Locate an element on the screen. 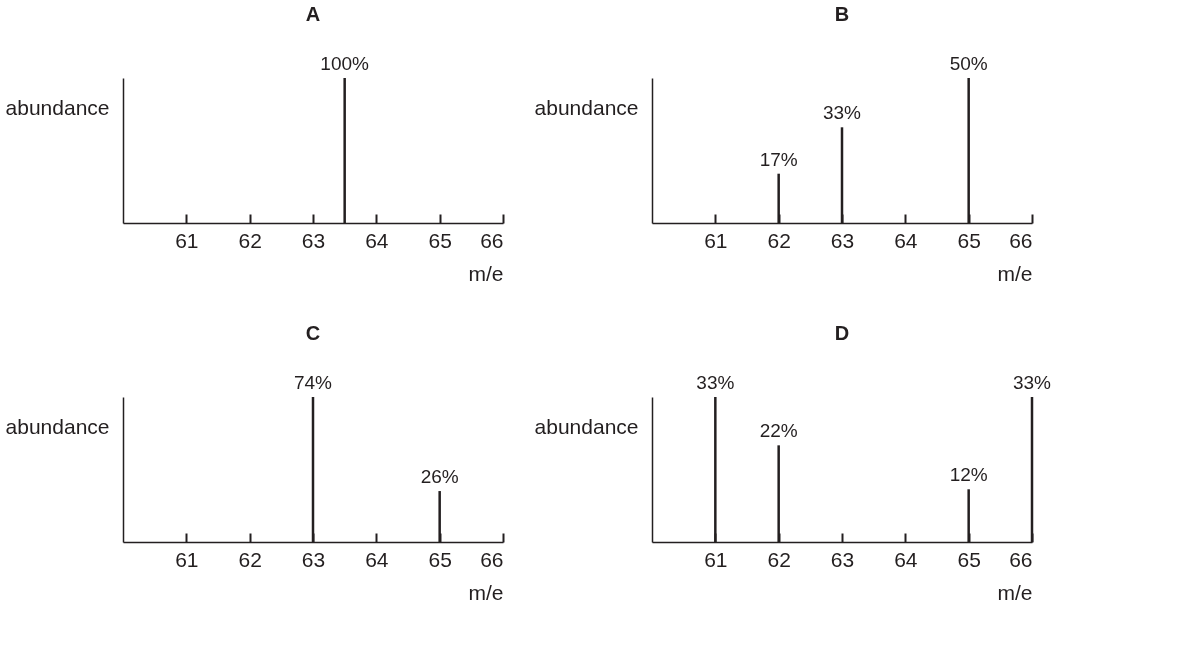 The image size is (1199, 651). data-label: 22% is located at coordinates (778, 431).